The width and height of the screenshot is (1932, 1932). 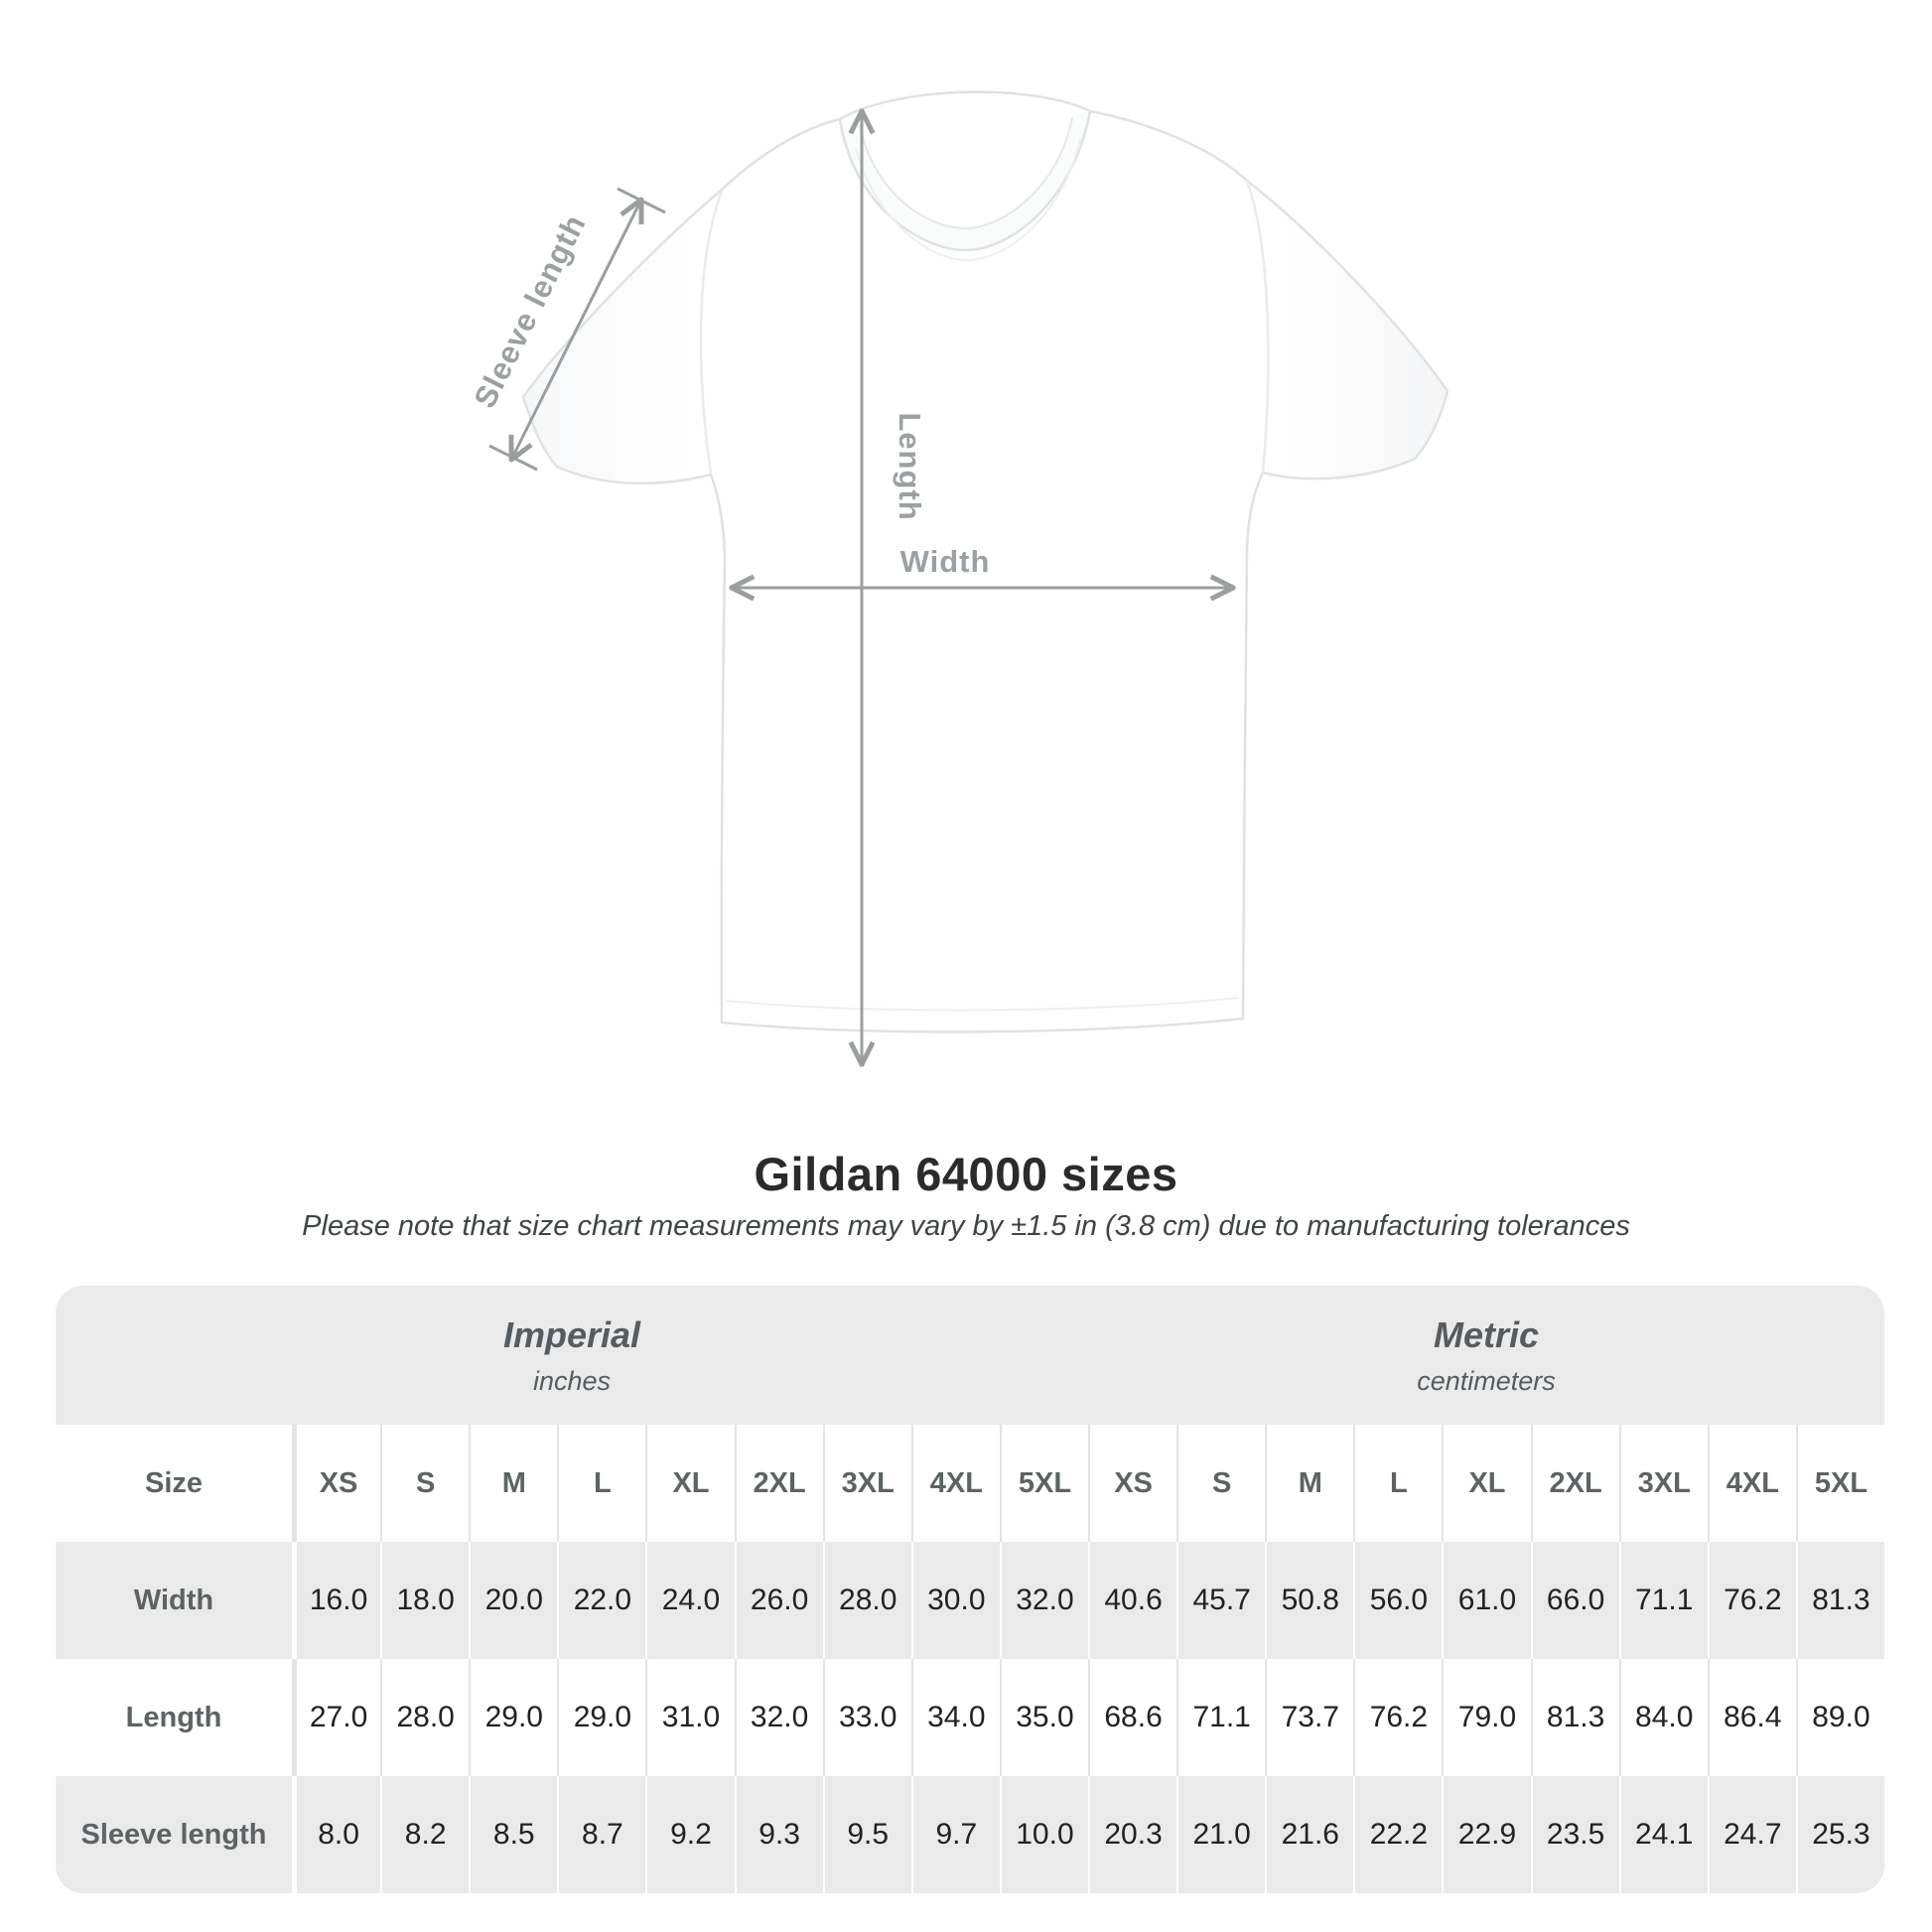 I want to click on table-cell: 86.4, so click(x=1751, y=1717).